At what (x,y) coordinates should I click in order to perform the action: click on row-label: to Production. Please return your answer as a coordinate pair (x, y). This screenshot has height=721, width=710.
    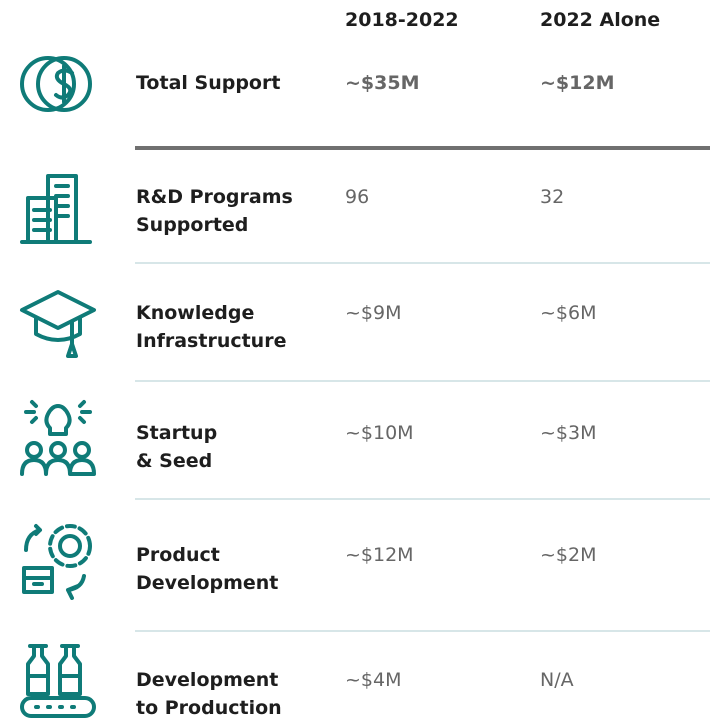
    Looking at the image, I should click on (209, 708).